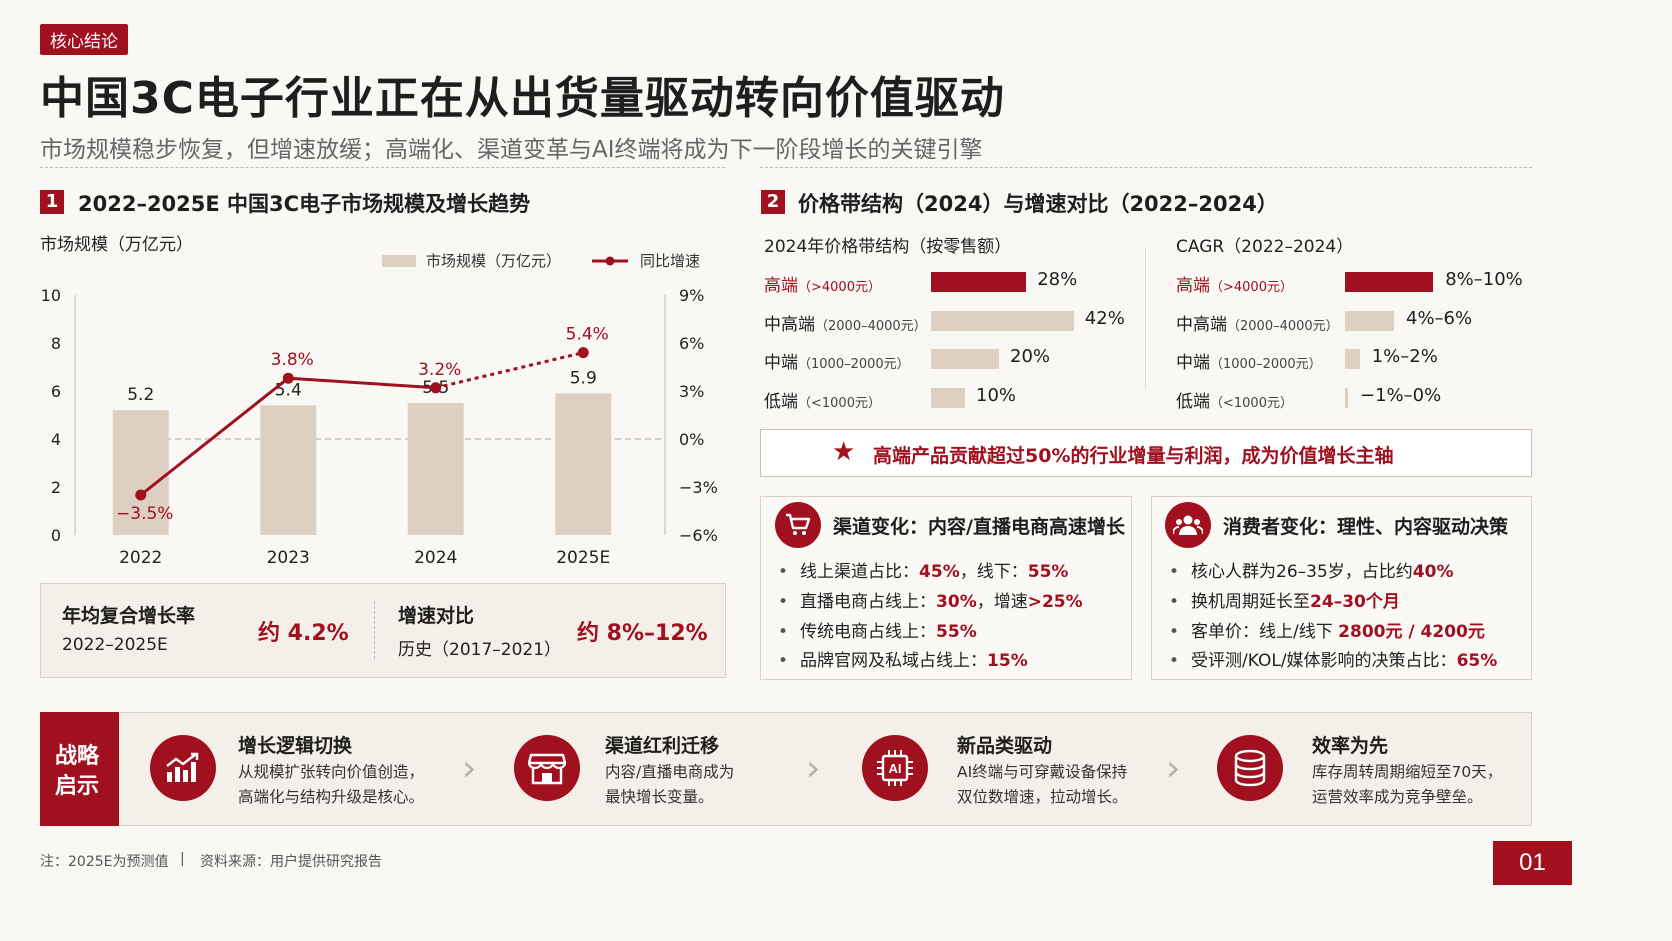 This screenshot has width=1672, height=941. I want to click on page-number: 01, so click(1532, 863).